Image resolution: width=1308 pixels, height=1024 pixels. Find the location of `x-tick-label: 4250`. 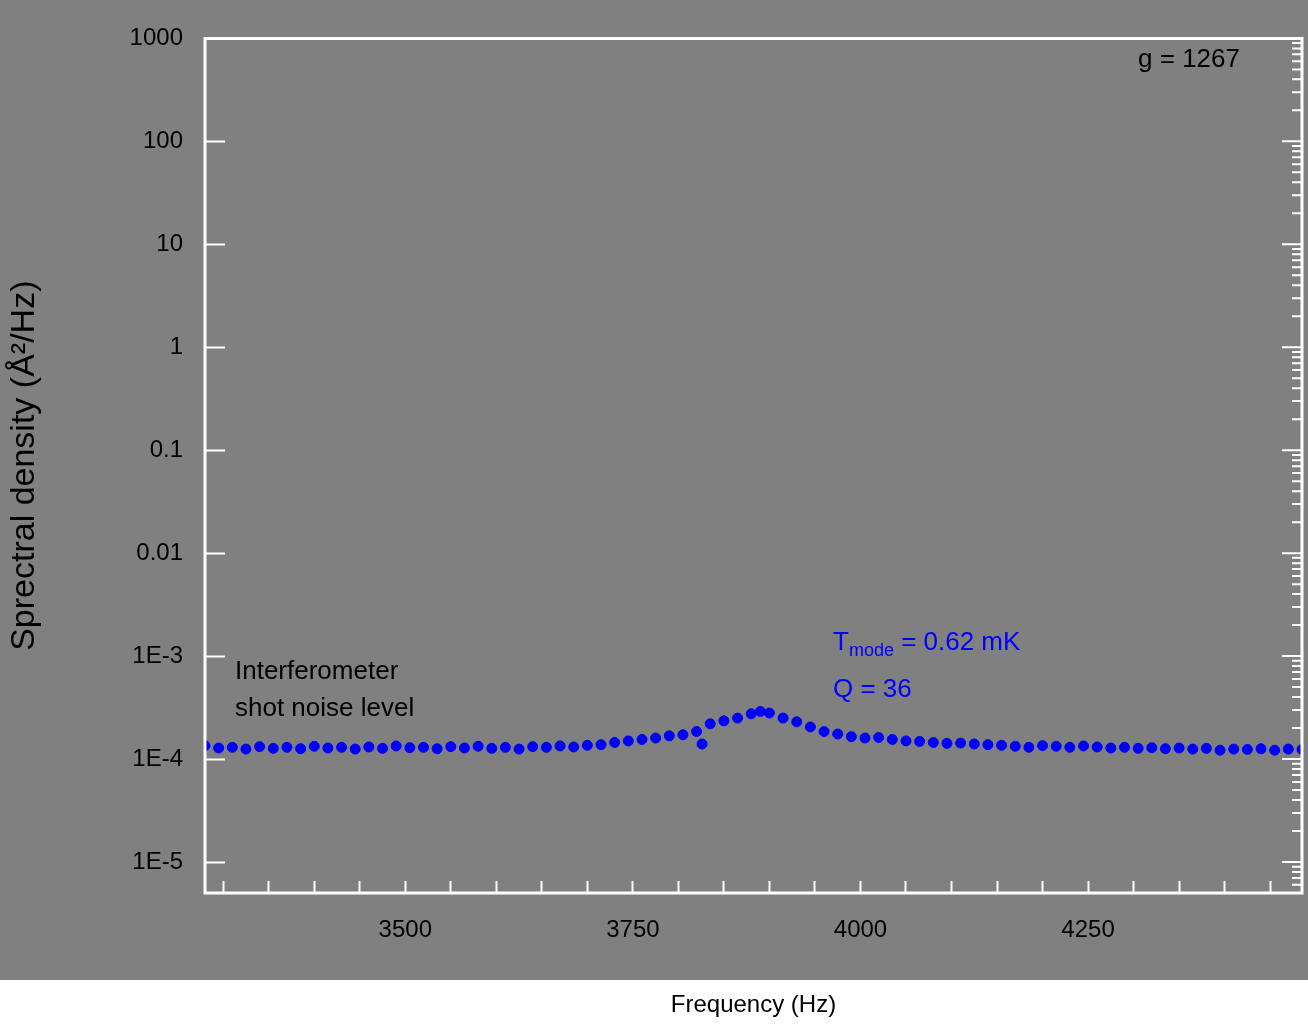

x-tick-label: 4250 is located at coordinates (1088, 929).